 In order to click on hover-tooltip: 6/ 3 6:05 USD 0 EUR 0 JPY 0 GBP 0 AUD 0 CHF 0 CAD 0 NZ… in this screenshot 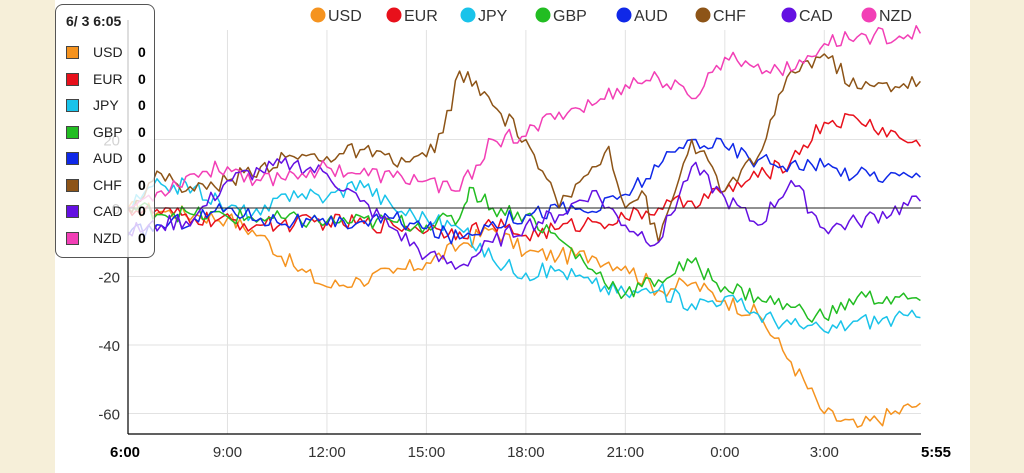, I will do `click(105, 131)`.